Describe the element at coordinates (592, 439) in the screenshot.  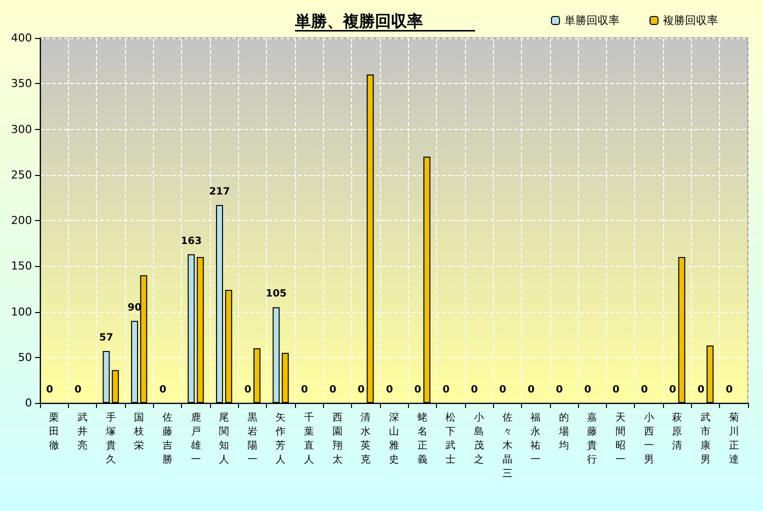
I see `x-tick-label: 嘉藤貴行` at that location.